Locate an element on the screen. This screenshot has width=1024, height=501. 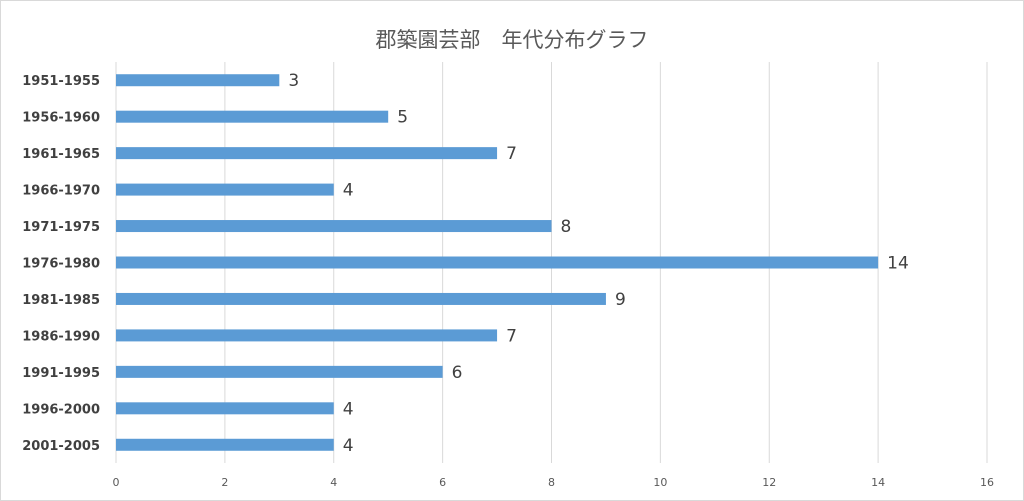
category-label: 1966-1970 is located at coordinates (61, 191).